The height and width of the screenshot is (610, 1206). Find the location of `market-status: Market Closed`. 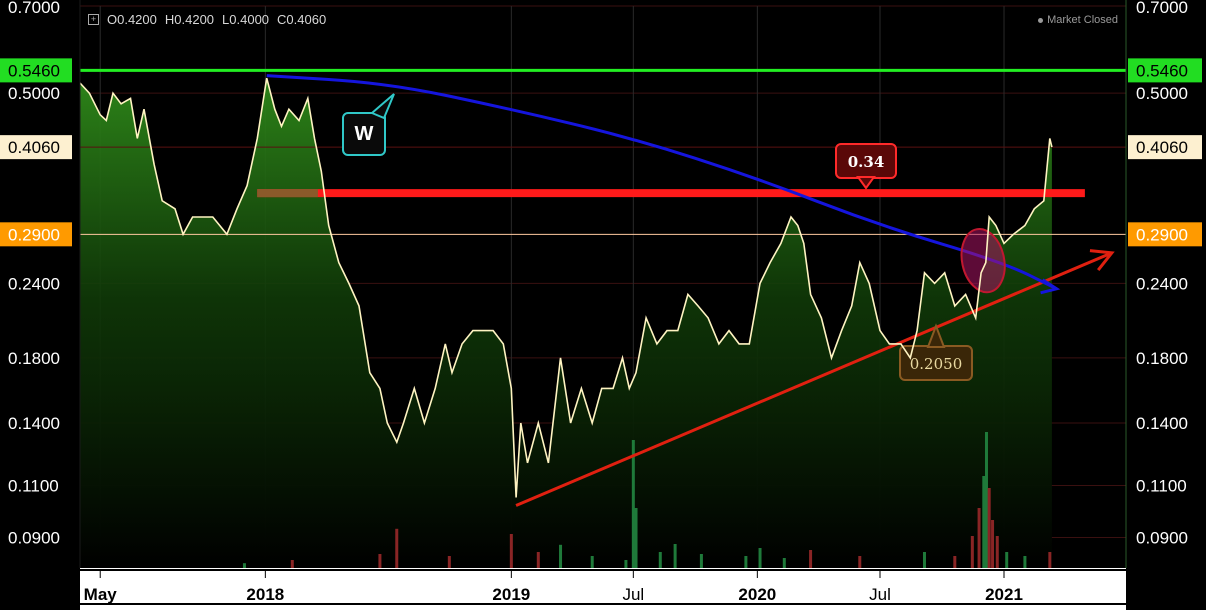

market-status: Market Closed is located at coordinates (1078, 20).